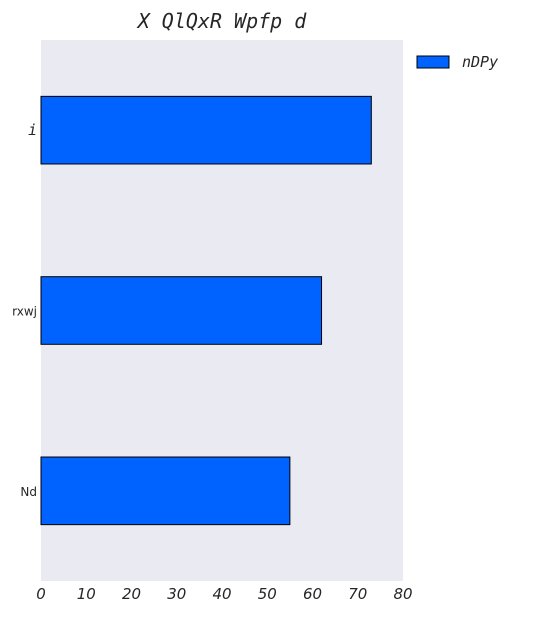 This screenshot has width=539, height=621. Describe the element at coordinates (457, 62) in the screenshot. I see `legend: nDPy` at that location.